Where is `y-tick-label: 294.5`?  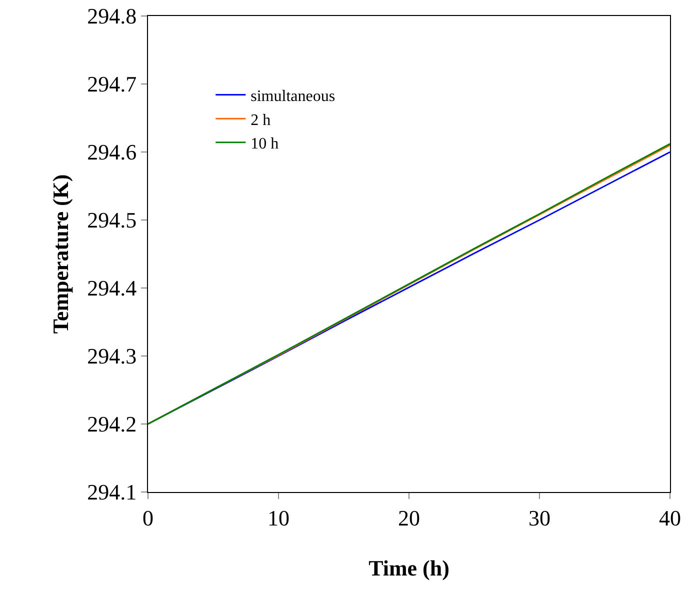
y-tick-label: 294.5 is located at coordinates (112, 220).